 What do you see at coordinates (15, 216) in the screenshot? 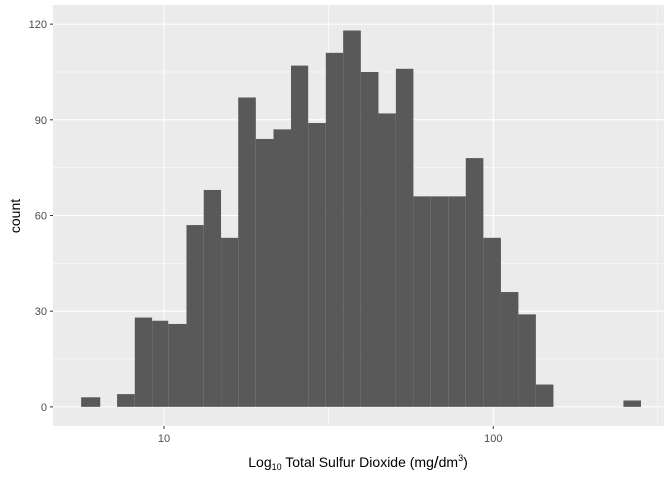
I see `y-axis-title: count` at bounding box center [15, 216].